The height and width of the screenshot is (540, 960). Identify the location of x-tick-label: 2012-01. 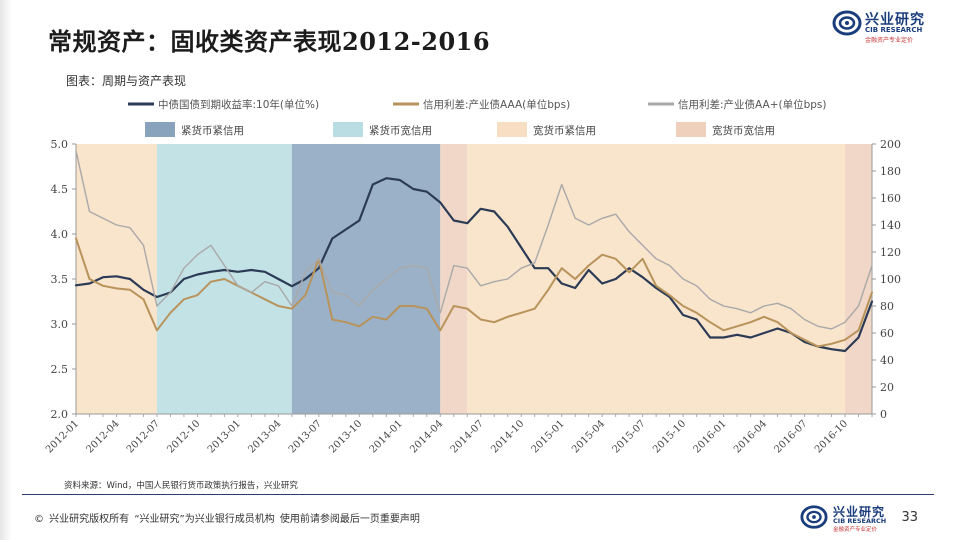
(62, 436).